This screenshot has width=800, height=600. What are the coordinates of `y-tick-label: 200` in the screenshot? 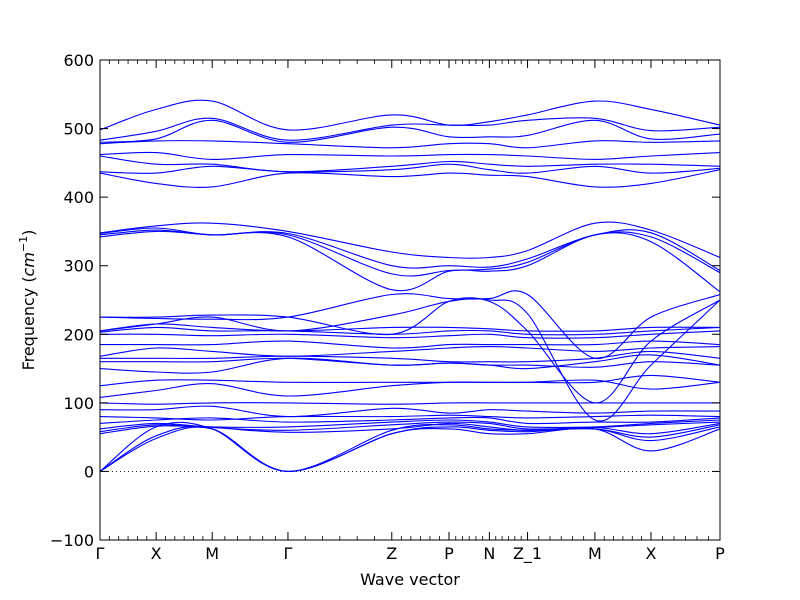 It's located at (78, 334).